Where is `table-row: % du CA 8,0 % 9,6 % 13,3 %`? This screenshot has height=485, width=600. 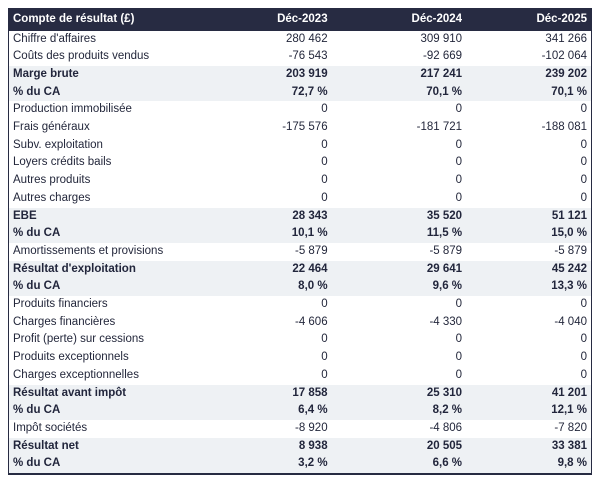
table-row: % du CA 8,0 % 9,6 % 13,3 % is located at coordinates (300, 287).